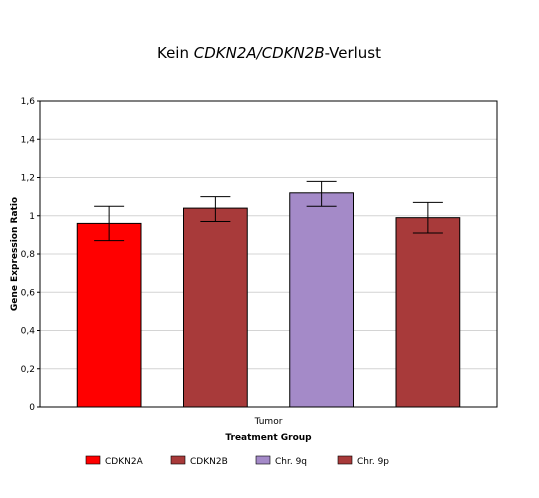 Image resolution: width=539 pixels, height=498 pixels. Describe the element at coordinates (28, 332) in the screenshot. I see `y-tick-label: 0,4` at that location.